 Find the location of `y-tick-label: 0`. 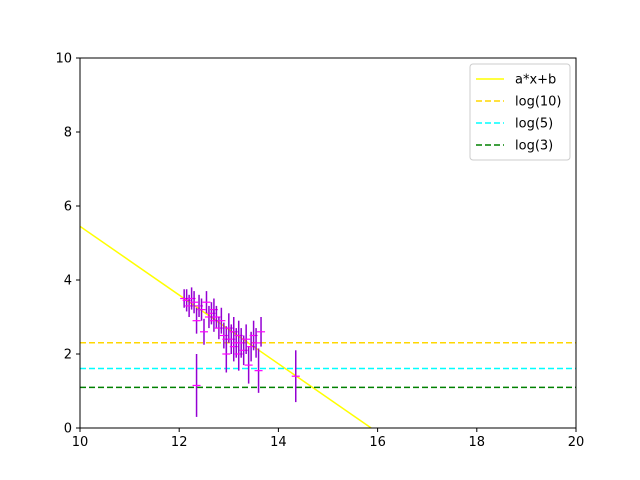

y-tick-label: 0 is located at coordinates (68, 429).